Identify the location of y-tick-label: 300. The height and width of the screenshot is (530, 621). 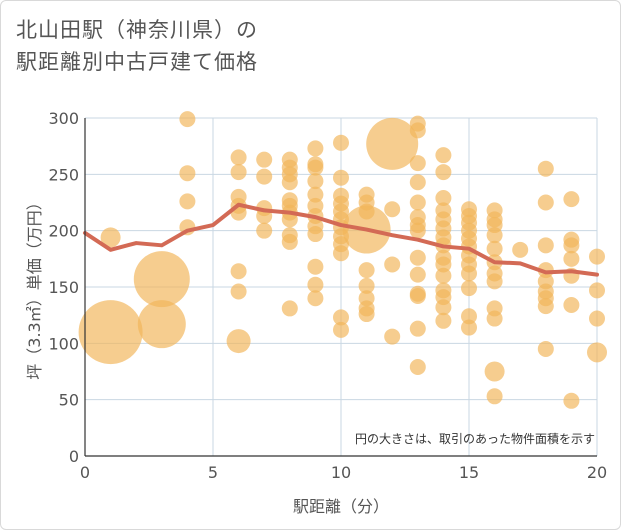
(63, 118).